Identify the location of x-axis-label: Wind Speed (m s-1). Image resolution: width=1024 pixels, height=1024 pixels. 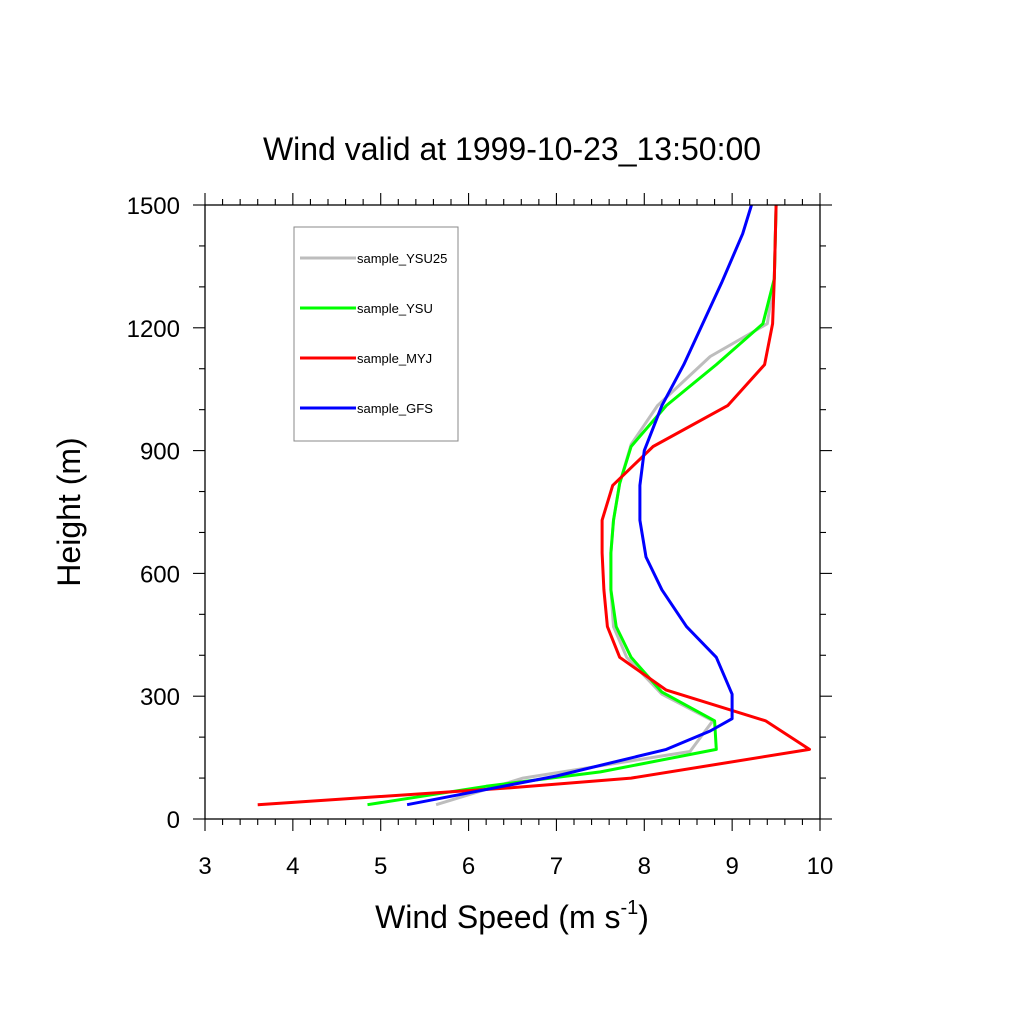
(512, 916).